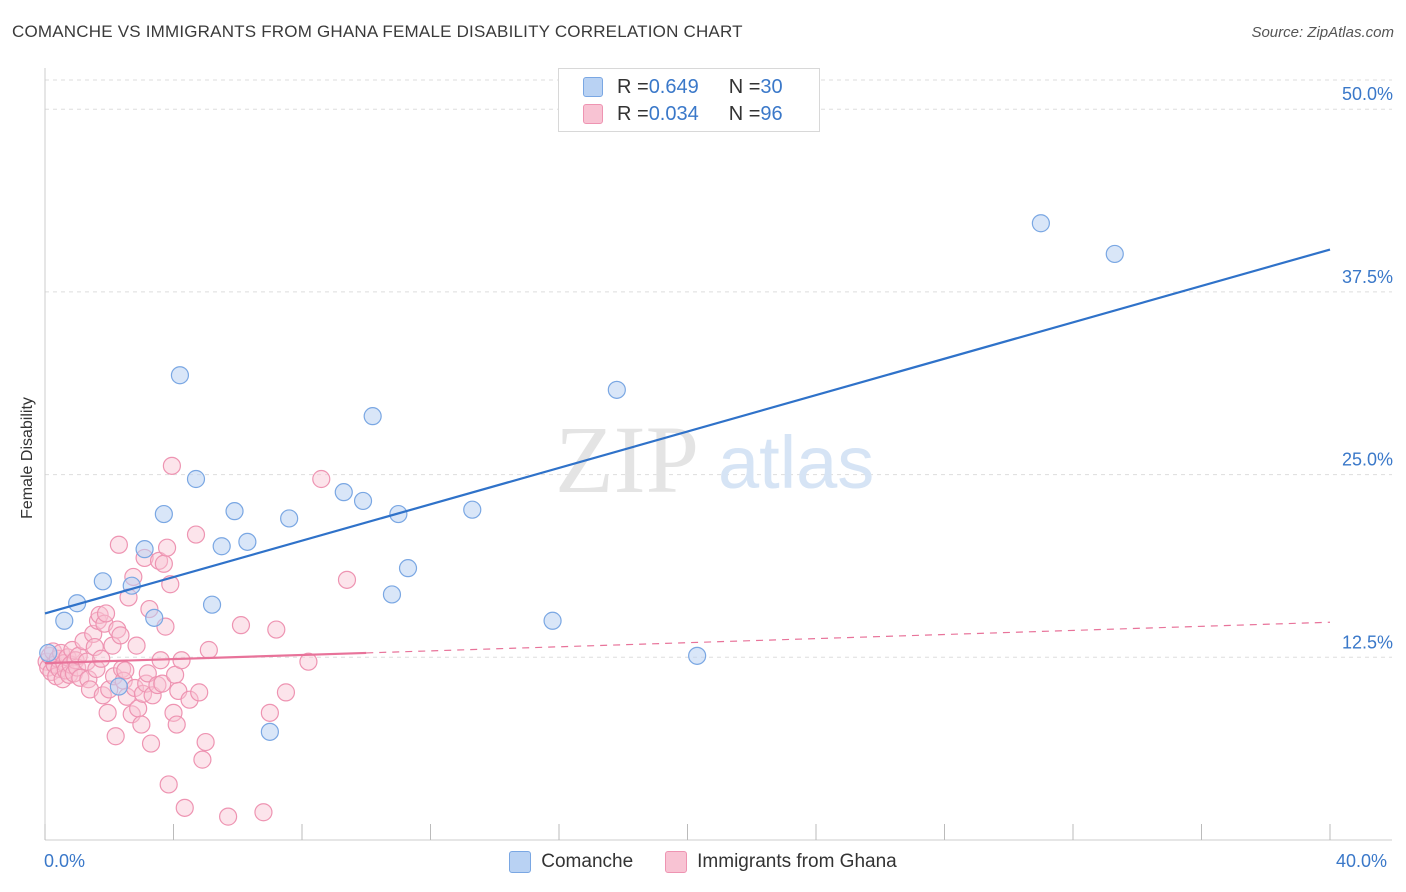 The image size is (1406, 892). Describe the element at coordinates (627, 459) in the screenshot. I see `watermark-zip: ZIP` at that location.